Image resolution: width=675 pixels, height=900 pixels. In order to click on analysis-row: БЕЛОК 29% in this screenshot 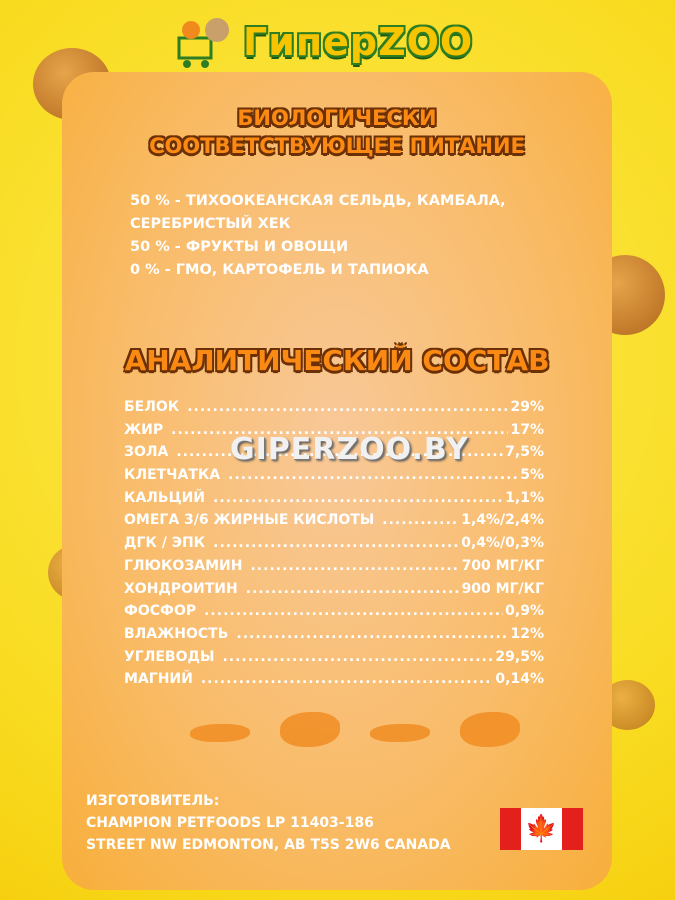, I will do `click(334, 410)`.